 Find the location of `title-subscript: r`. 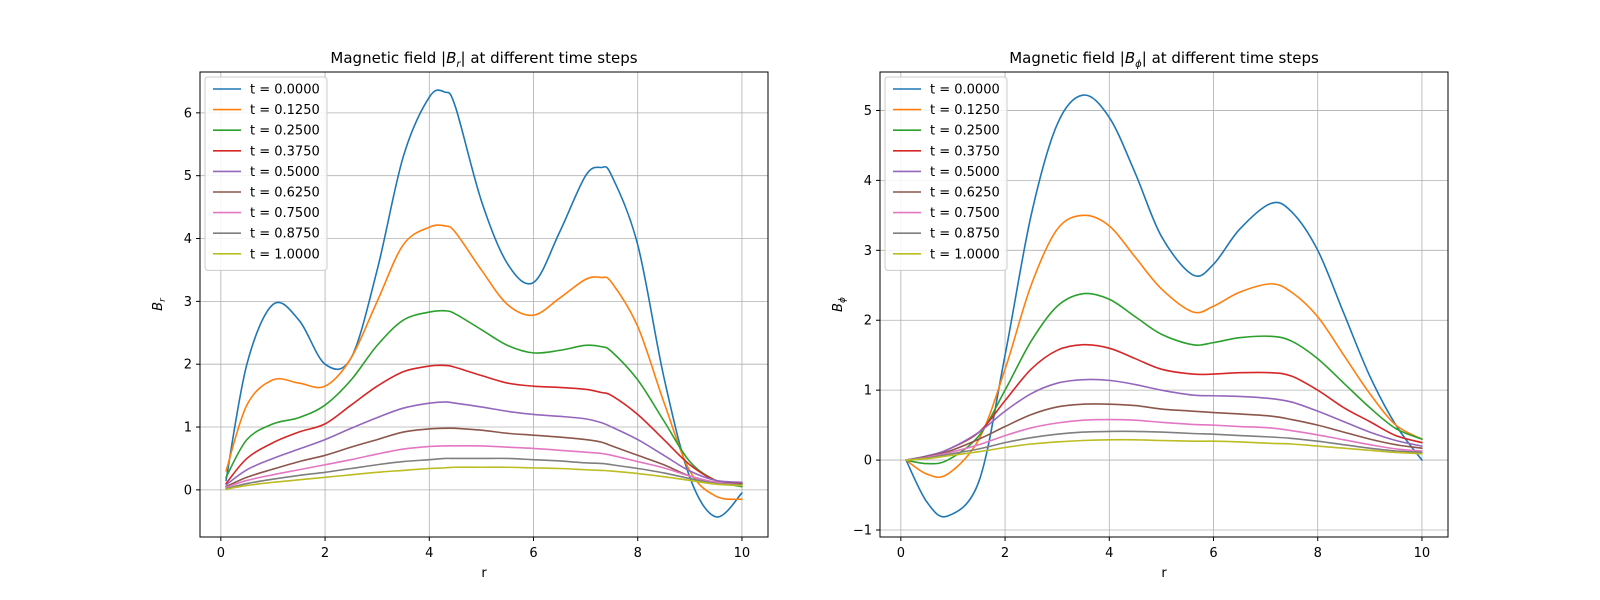

title-subscript: r is located at coordinates (458, 64).